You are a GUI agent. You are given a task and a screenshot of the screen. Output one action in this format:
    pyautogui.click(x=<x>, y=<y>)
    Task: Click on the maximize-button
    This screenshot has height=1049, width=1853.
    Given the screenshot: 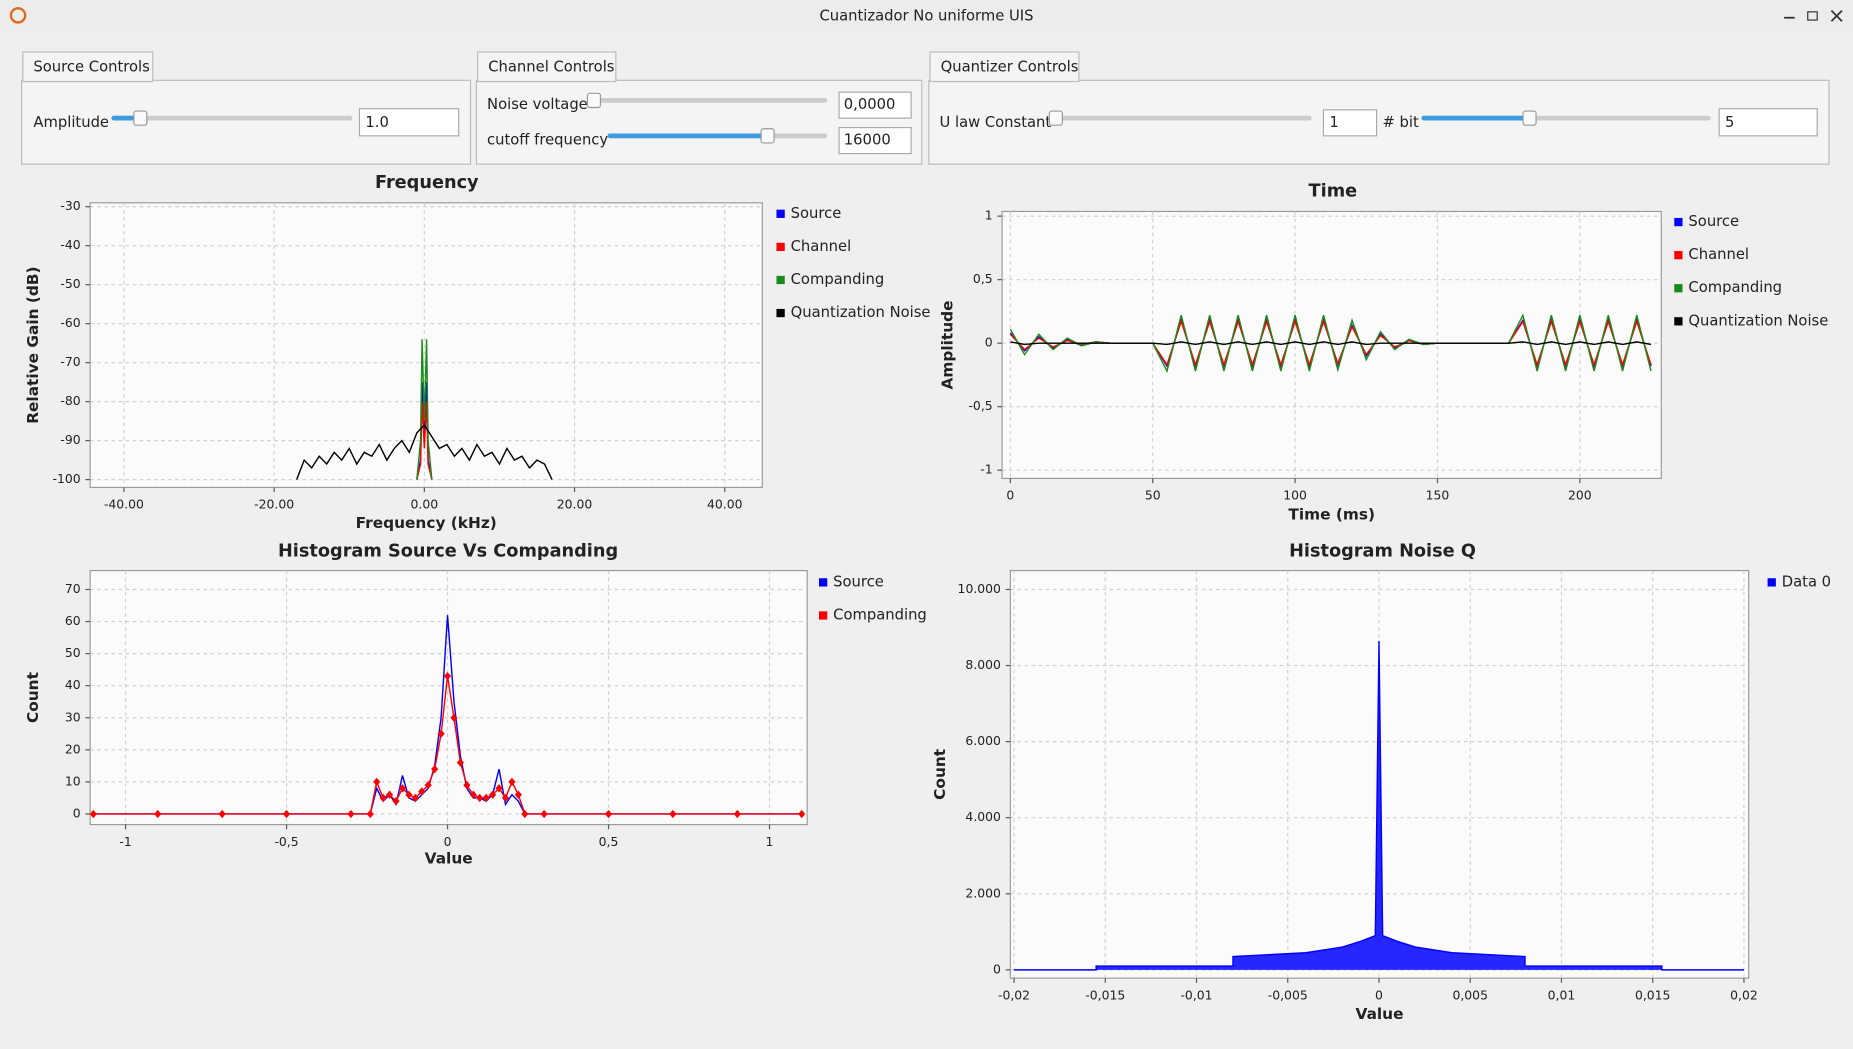 What is the action you would take?
    pyautogui.click(x=1812, y=16)
    